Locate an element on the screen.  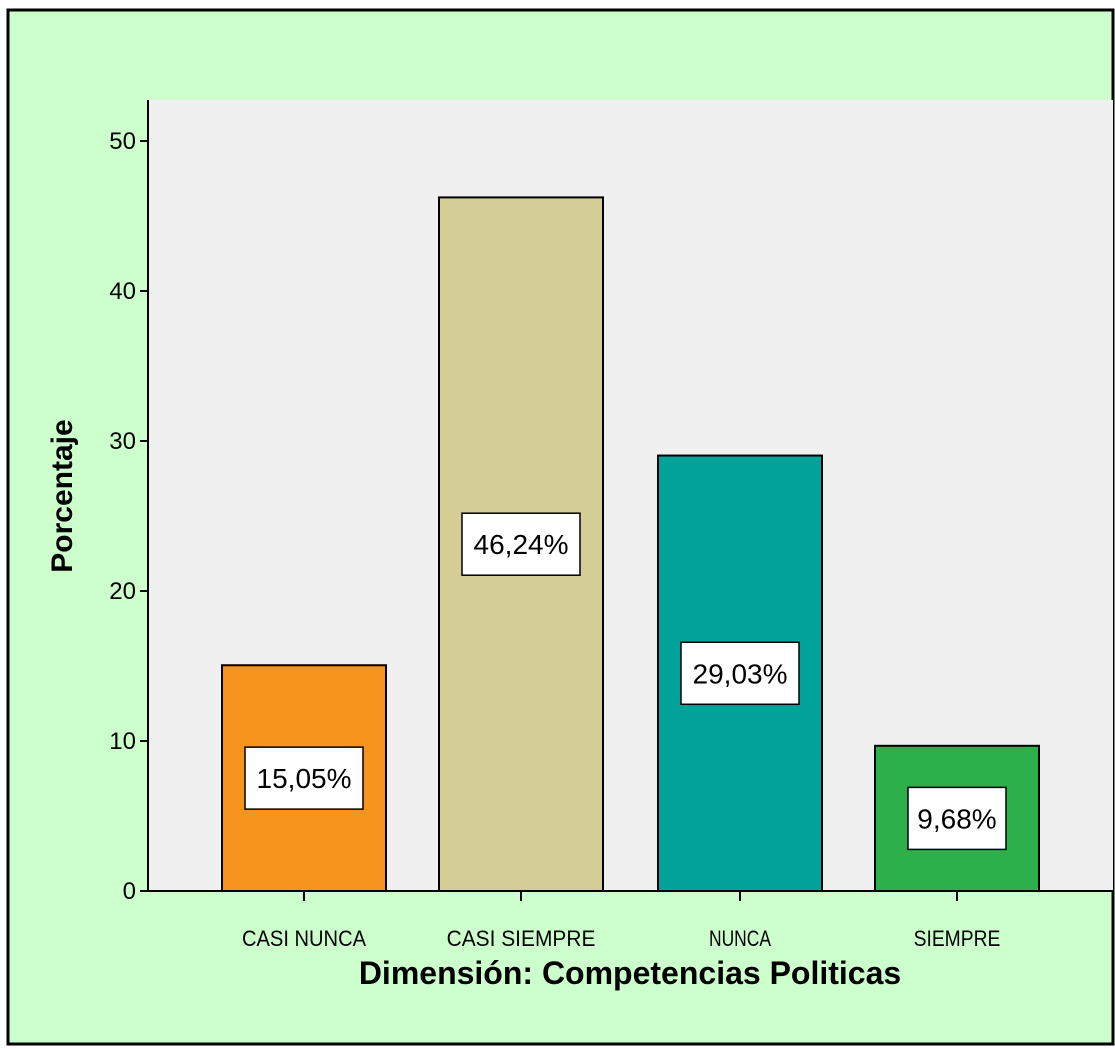
y-tick-label: 50 is located at coordinates (122, 141).